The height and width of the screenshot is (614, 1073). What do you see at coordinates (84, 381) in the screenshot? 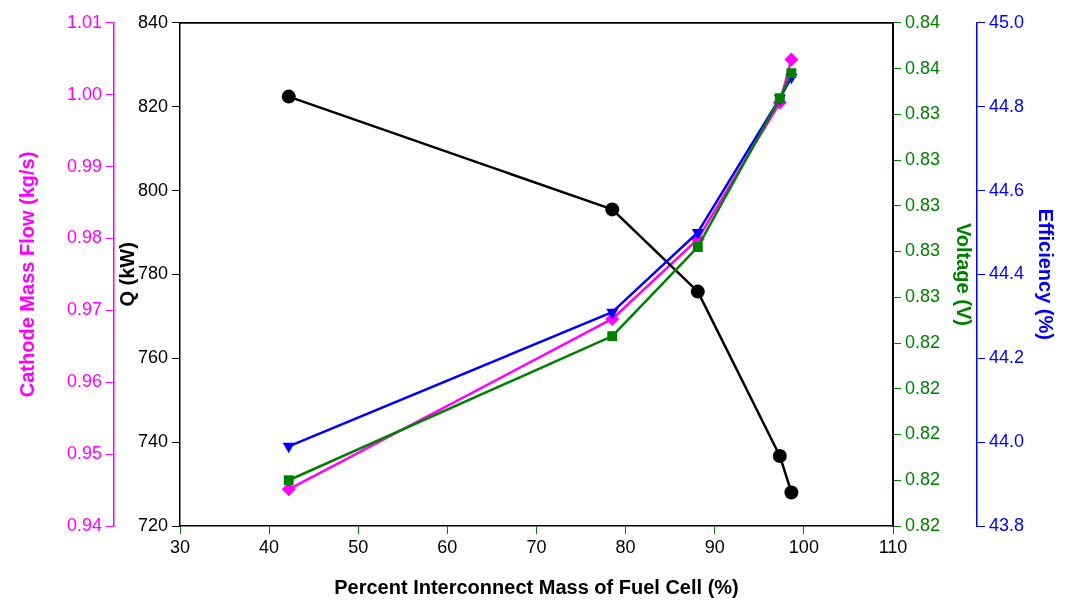
I see `y2-tick-label: 0.96` at bounding box center [84, 381].